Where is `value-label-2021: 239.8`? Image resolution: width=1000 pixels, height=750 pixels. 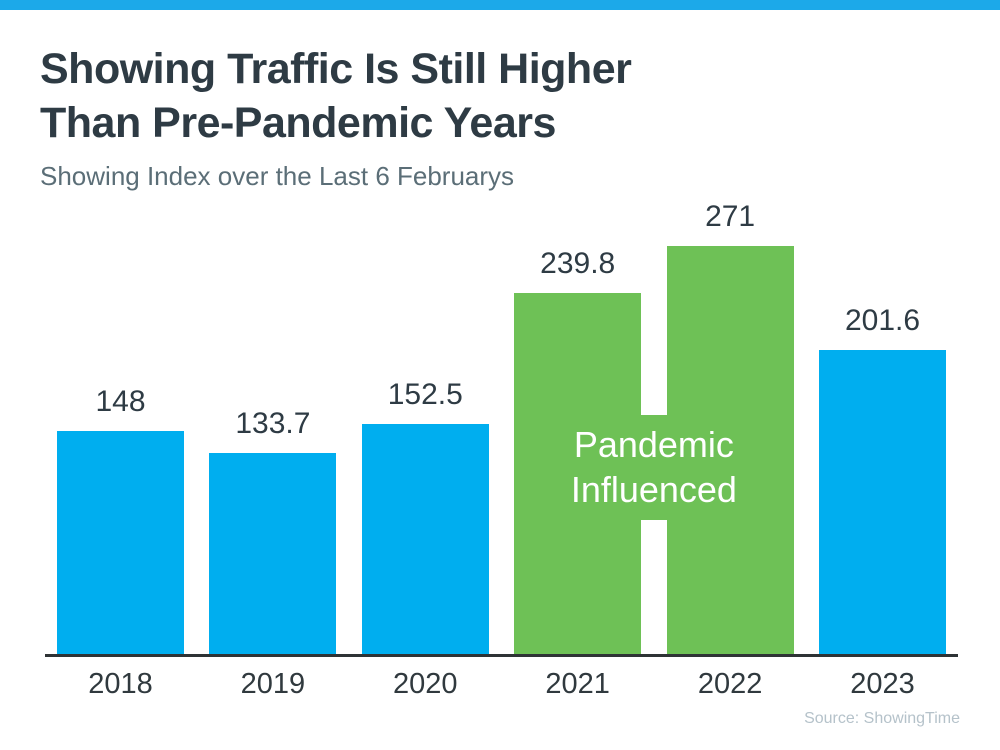 value-label-2021: 239.8 is located at coordinates (578, 263).